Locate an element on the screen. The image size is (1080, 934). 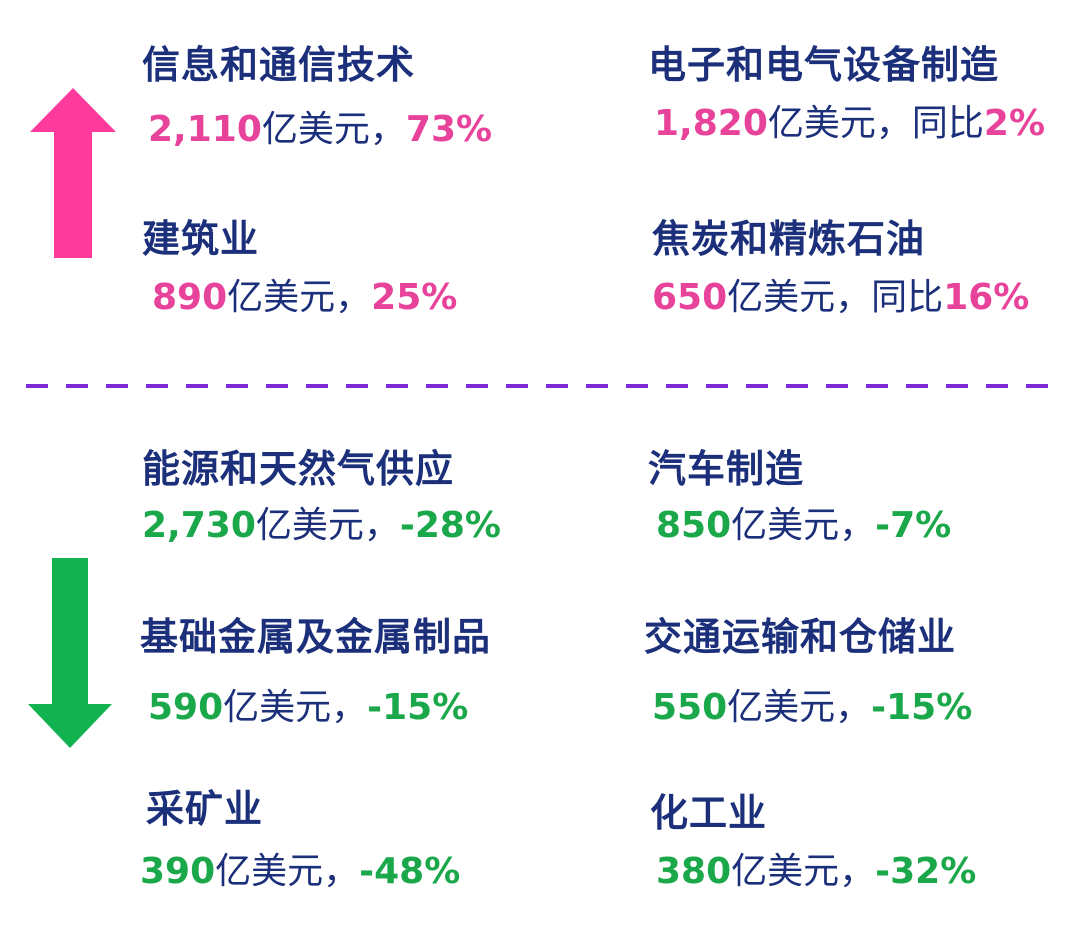
industry-stat: 2,730亿美元，-28% is located at coordinates (321, 526).